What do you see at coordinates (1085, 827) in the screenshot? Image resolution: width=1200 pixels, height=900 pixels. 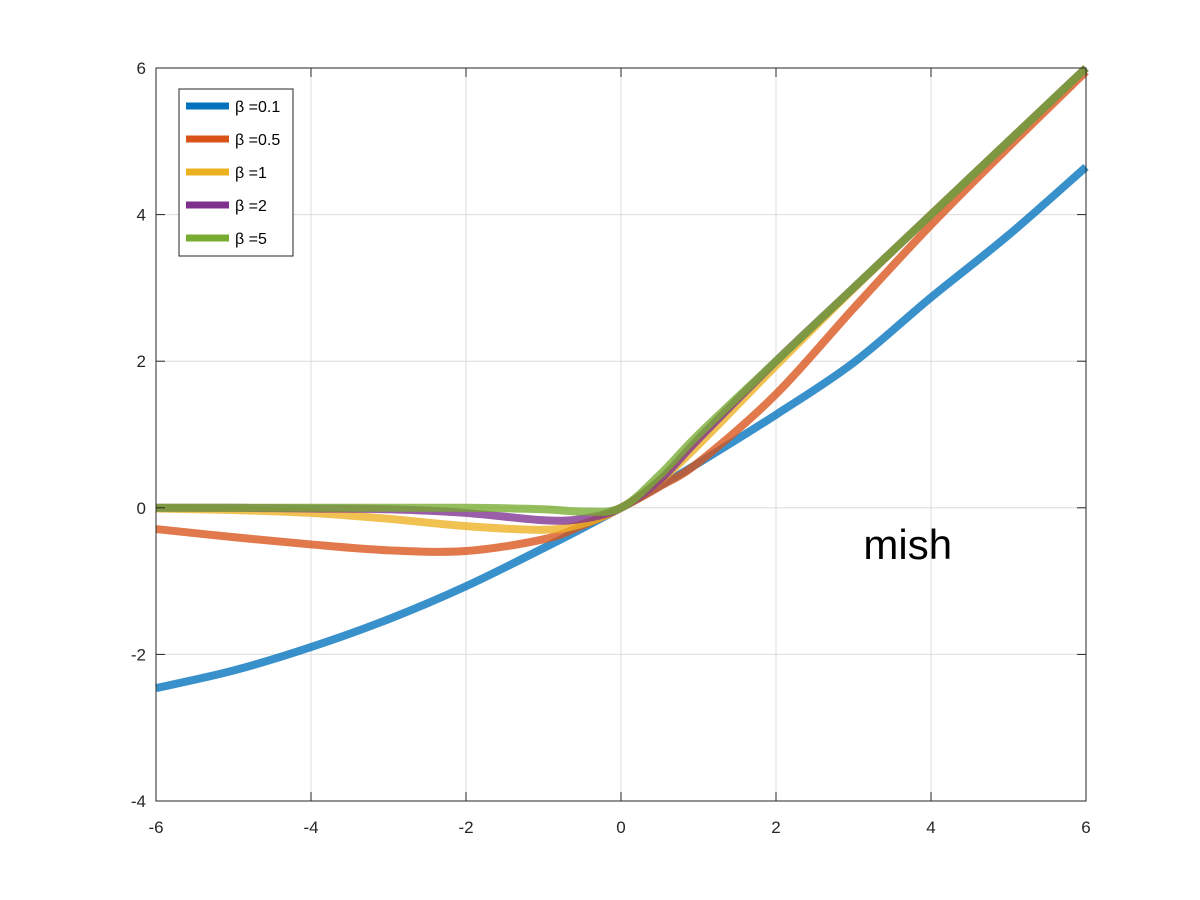 I see `x-tick-label: 6` at bounding box center [1085, 827].